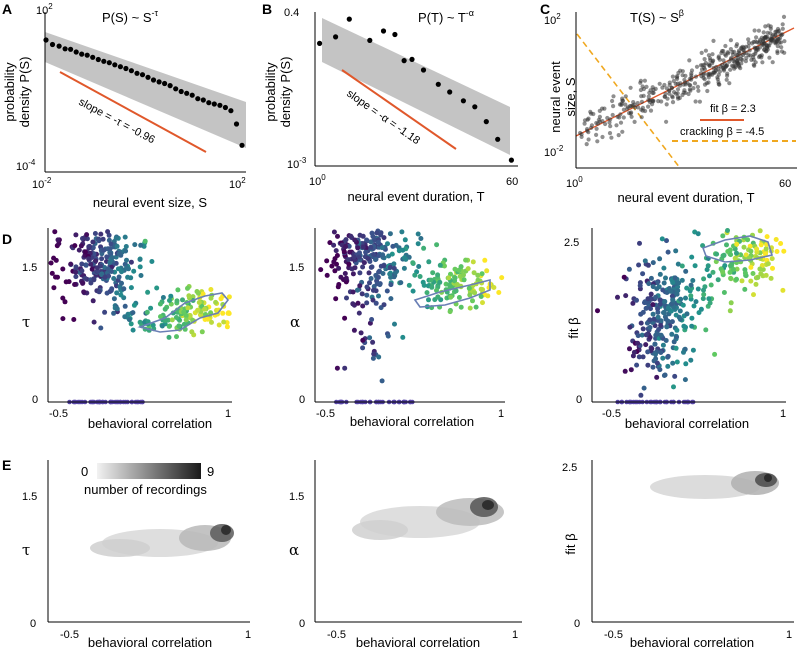  What do you see at coordinates (501, 414) in the screenshot?
I see `xtick-right-d-alpha: 1` at bounding box center [501, 414].